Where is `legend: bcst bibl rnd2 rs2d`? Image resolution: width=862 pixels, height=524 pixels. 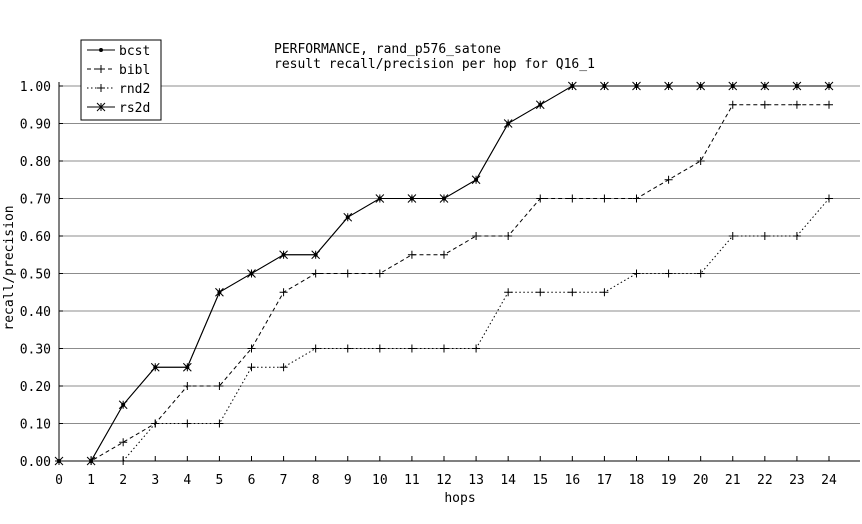 legend: bcst bibl rnd2 rs2d is located at coordinates (121, 80).